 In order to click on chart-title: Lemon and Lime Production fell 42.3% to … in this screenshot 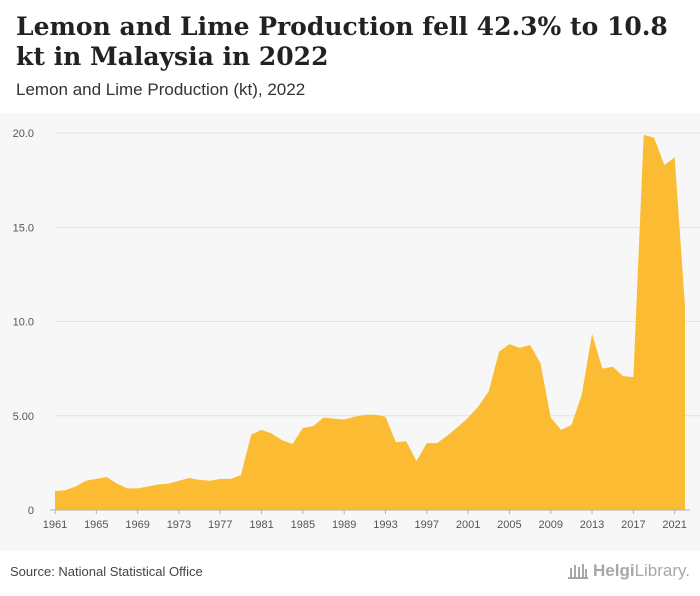, I will do `click(342, 41)`.